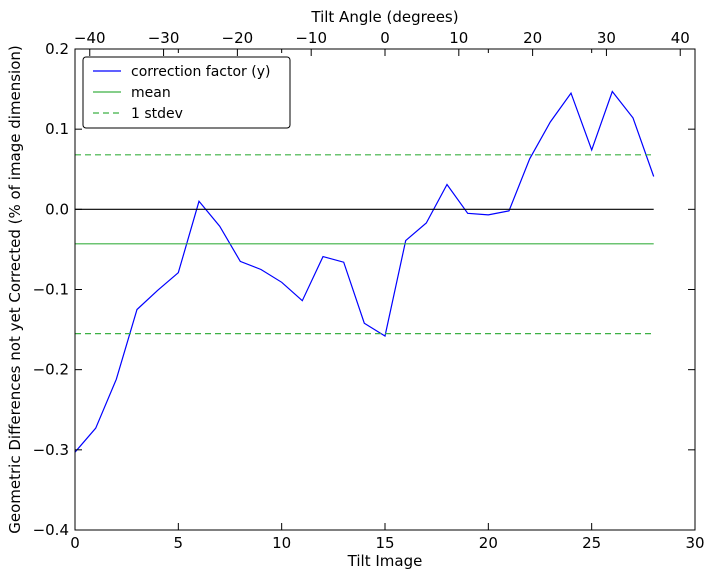  I want to click on x-tick-label: 0, so click(75, 543).